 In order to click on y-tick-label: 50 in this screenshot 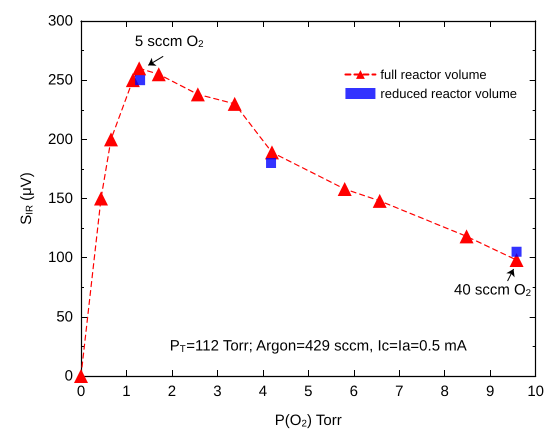, I will do `click(64, 317)`.